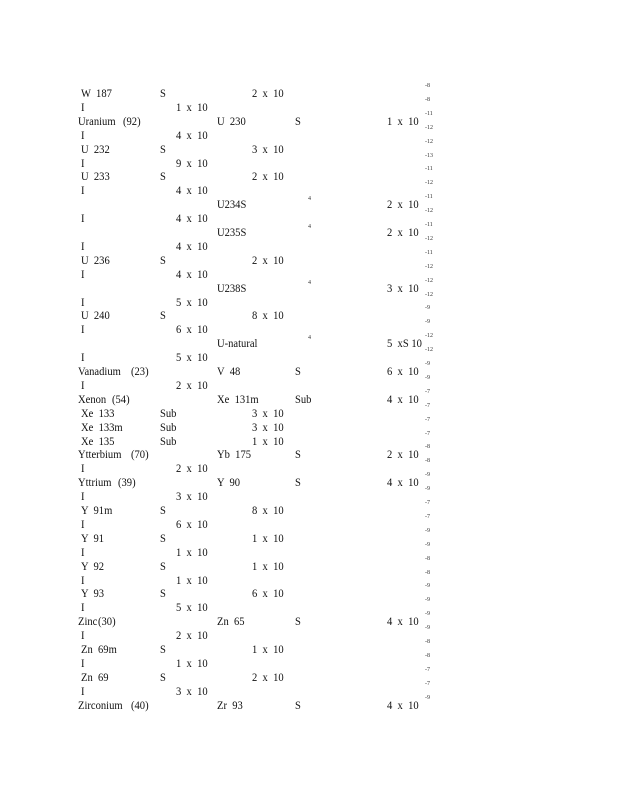 The width and height of the screenshot is (618, 800). I want to click on nuclide-secondary: U-natural, so click(237, 343).